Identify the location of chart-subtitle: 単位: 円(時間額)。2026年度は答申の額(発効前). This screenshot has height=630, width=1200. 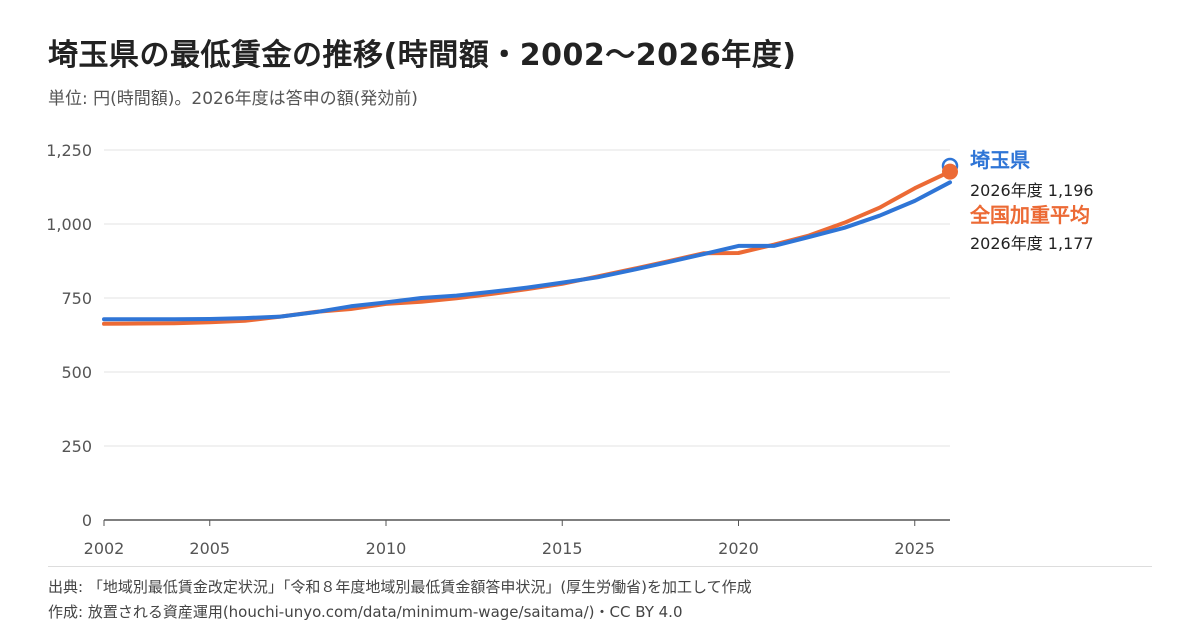
(233, 99).